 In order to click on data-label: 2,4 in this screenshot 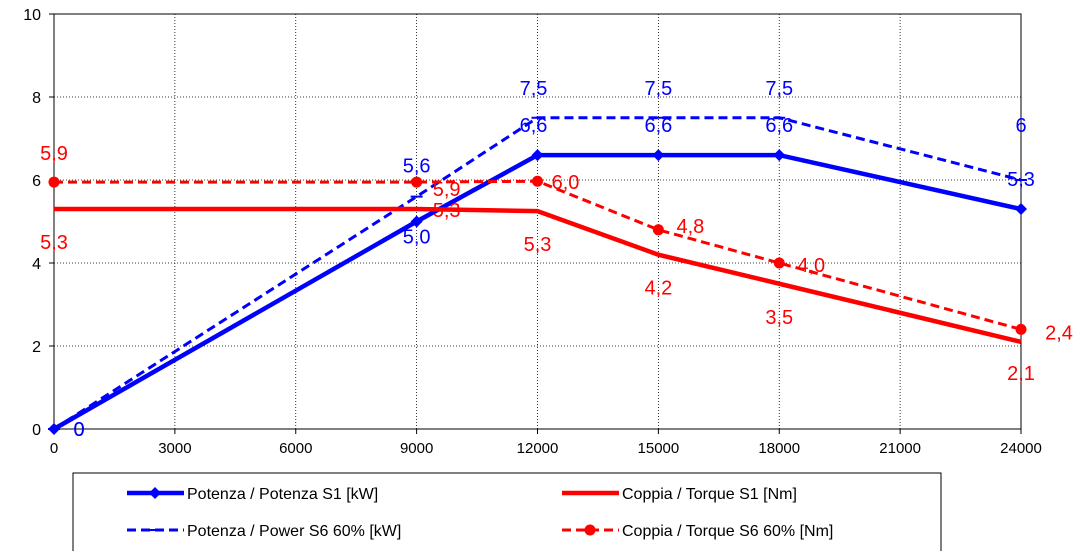, I will do `click(1059, 333)`.